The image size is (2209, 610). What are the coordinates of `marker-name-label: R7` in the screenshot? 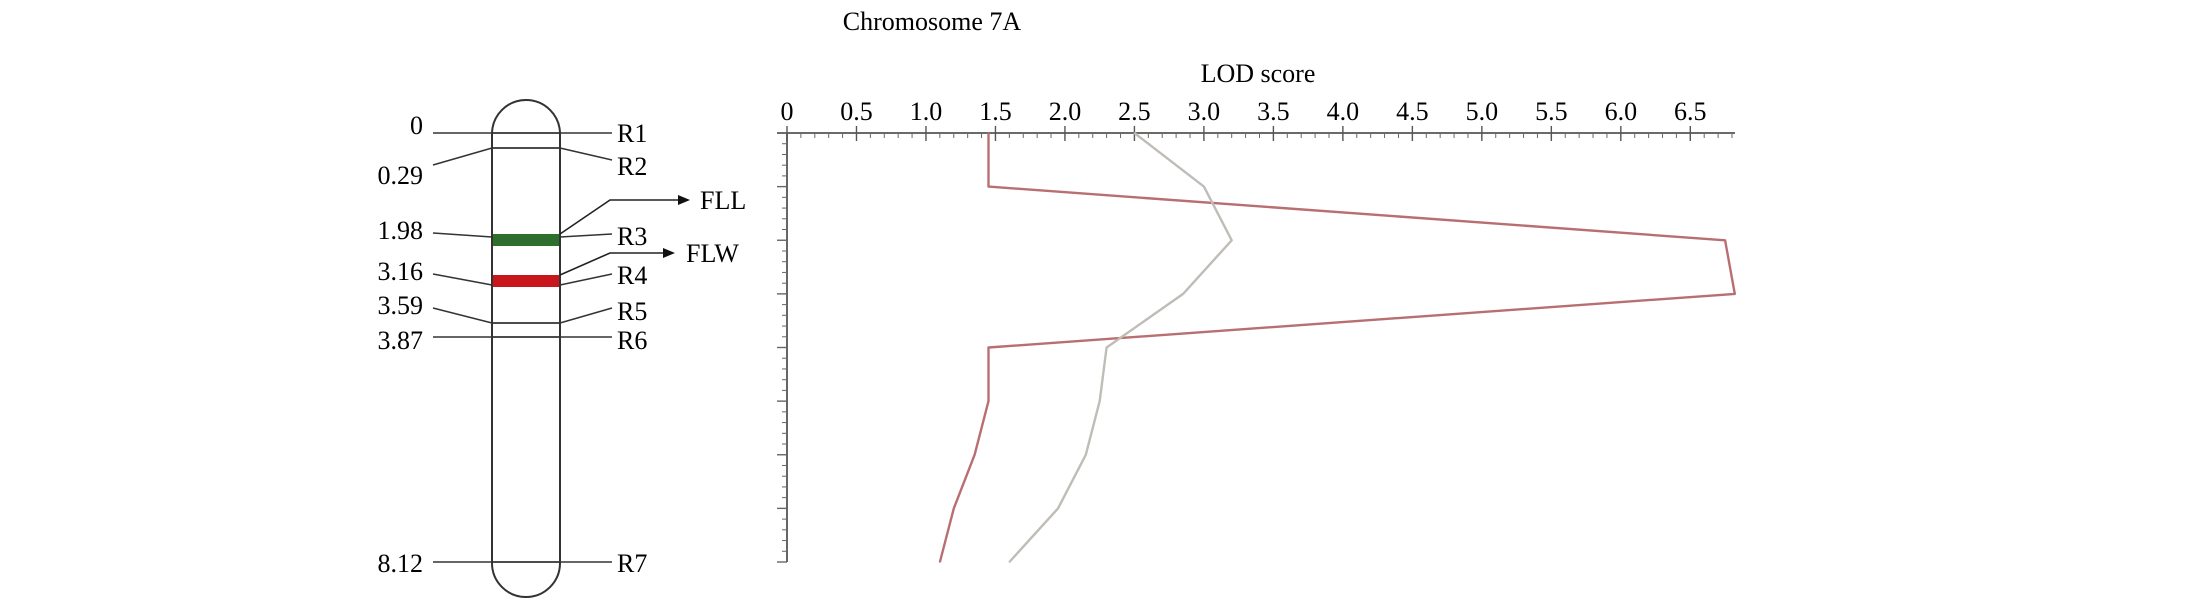 It's located at (632, 563).